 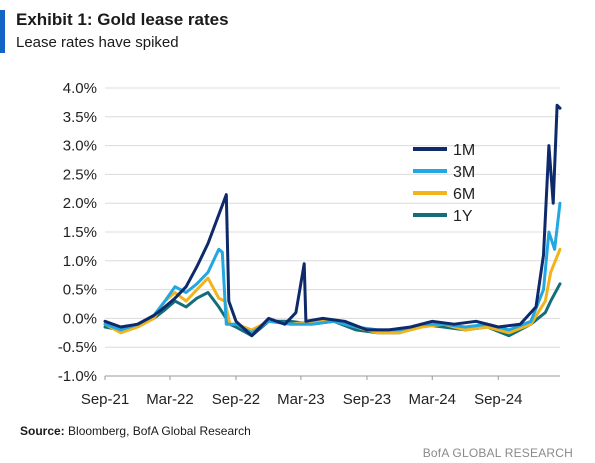 I want to click on source-label: Source:, so click(x=42, y=431).